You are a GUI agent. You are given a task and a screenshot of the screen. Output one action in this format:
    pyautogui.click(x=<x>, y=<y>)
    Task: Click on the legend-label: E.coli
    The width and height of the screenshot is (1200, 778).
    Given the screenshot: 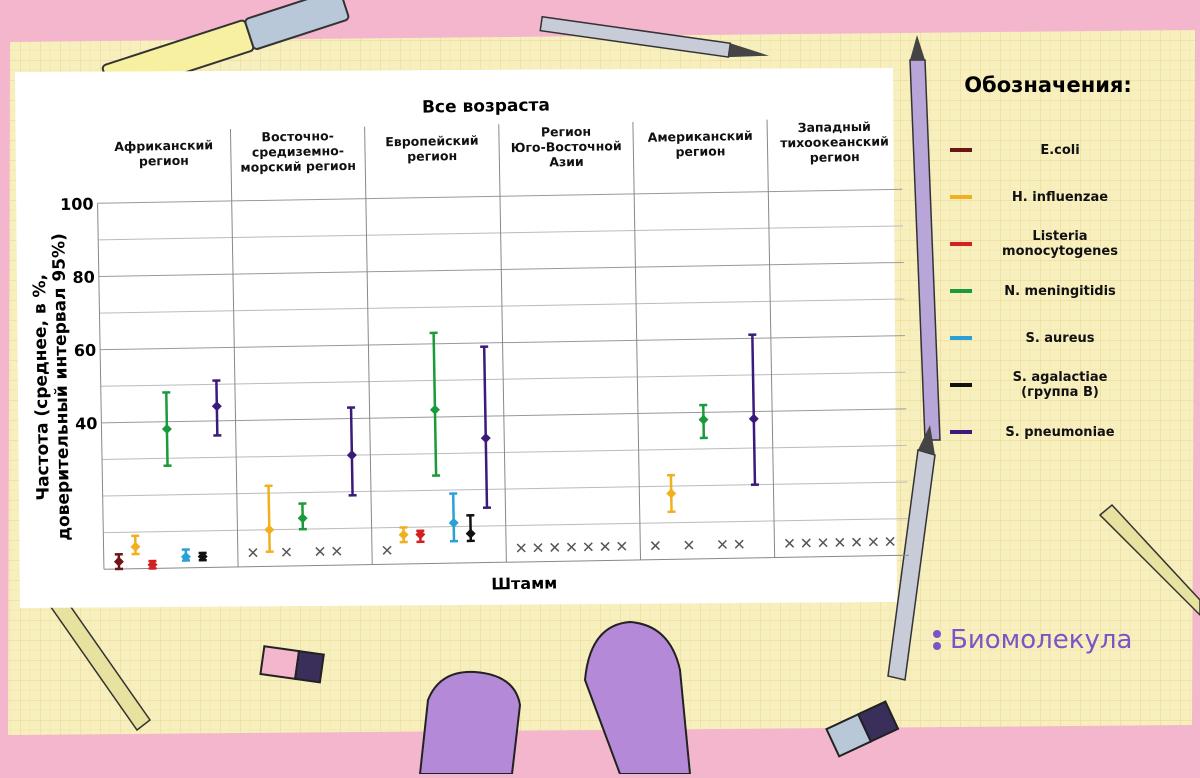 What is the action you would take?
    pyautogui.click(x=1060, y=150)
    